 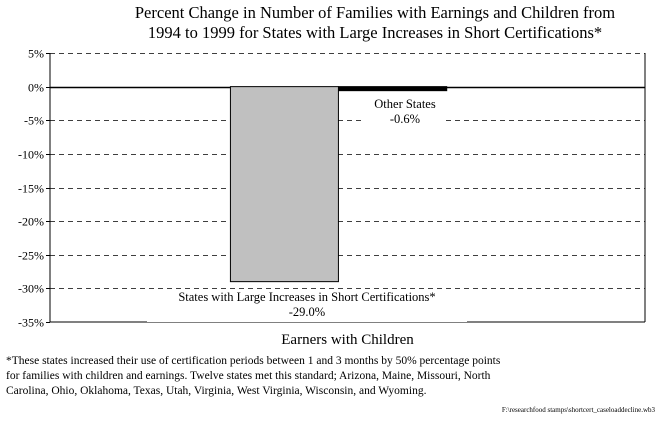 I want to click on y-tick-label: -25%, so click(x=31, y=256).